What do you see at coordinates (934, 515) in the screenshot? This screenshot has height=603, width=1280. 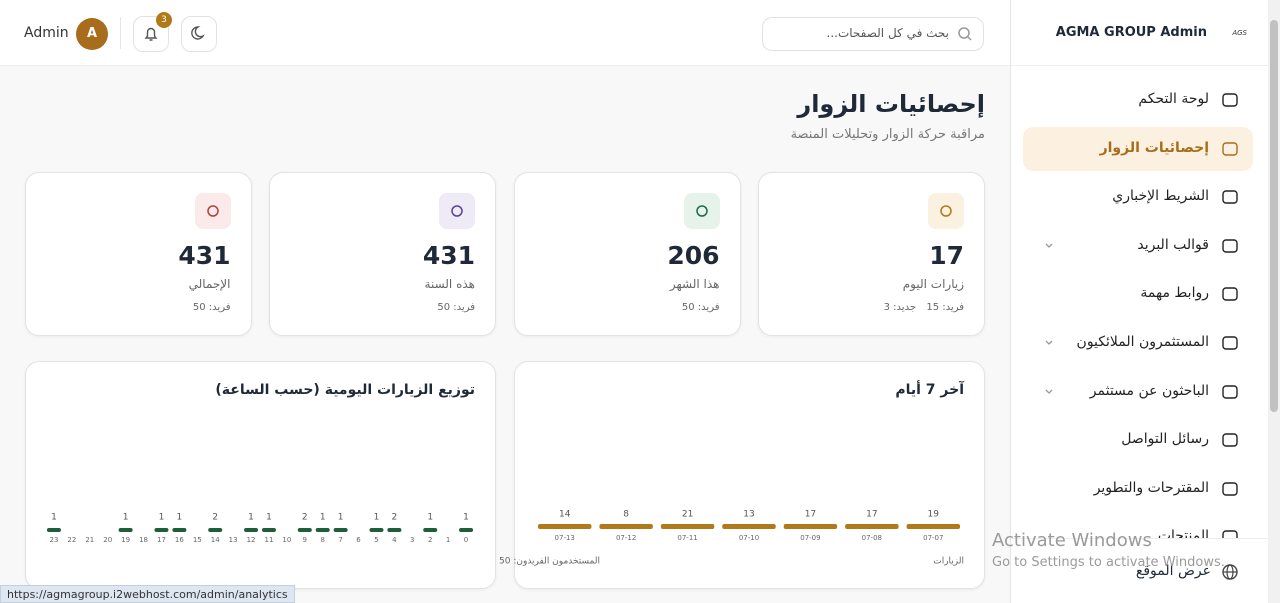 I see `value-label: 19` at bounding box center [934, 515].